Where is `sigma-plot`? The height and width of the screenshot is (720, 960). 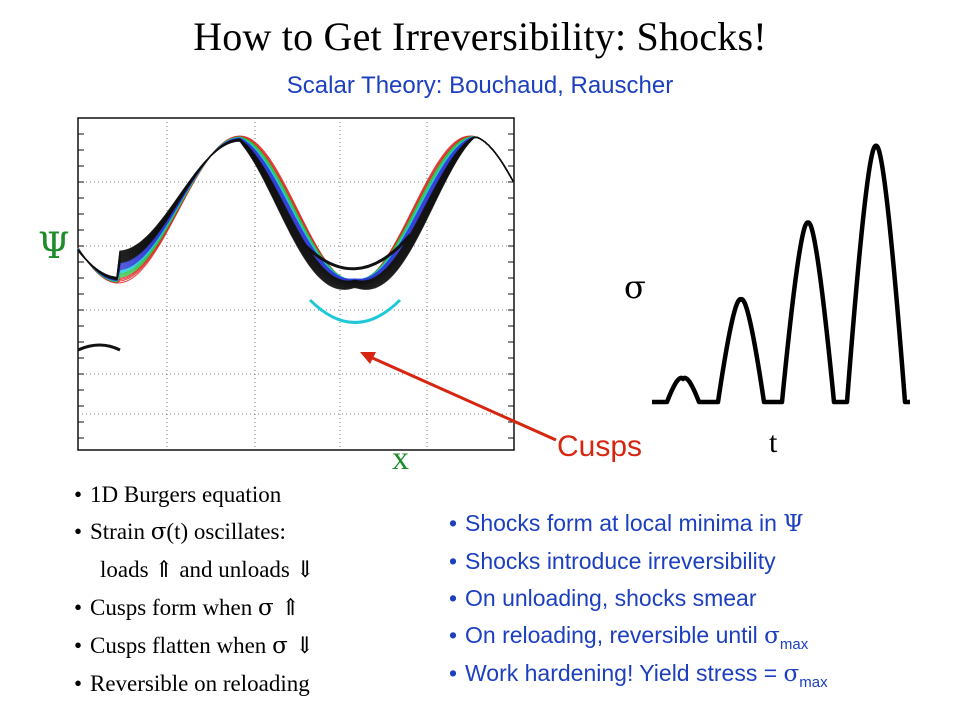
sigma-plot is located at coordinates (781, 274).